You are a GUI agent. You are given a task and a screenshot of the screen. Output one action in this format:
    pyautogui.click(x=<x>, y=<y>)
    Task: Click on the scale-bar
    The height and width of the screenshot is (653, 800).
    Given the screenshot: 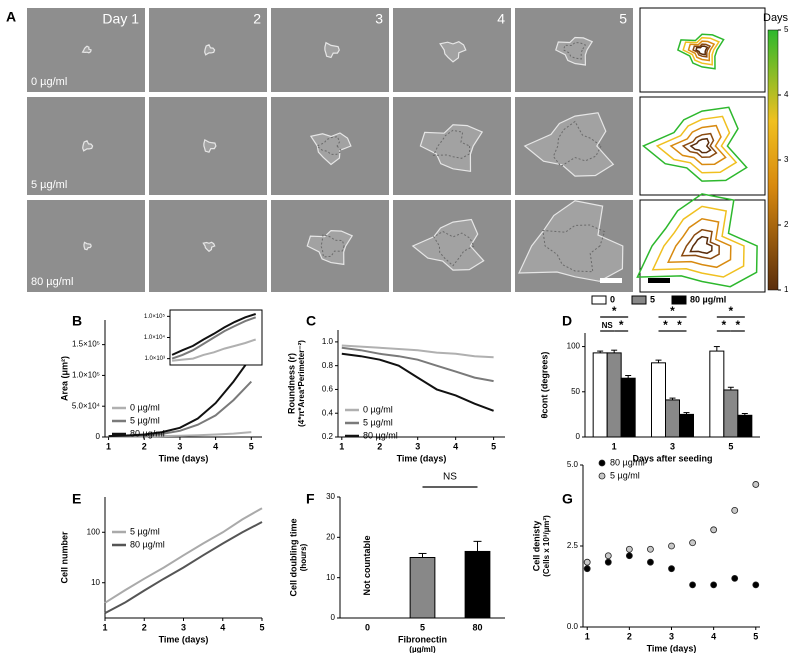 What is the action you would take?
    pyautogui.click(x=659, y=280)
    